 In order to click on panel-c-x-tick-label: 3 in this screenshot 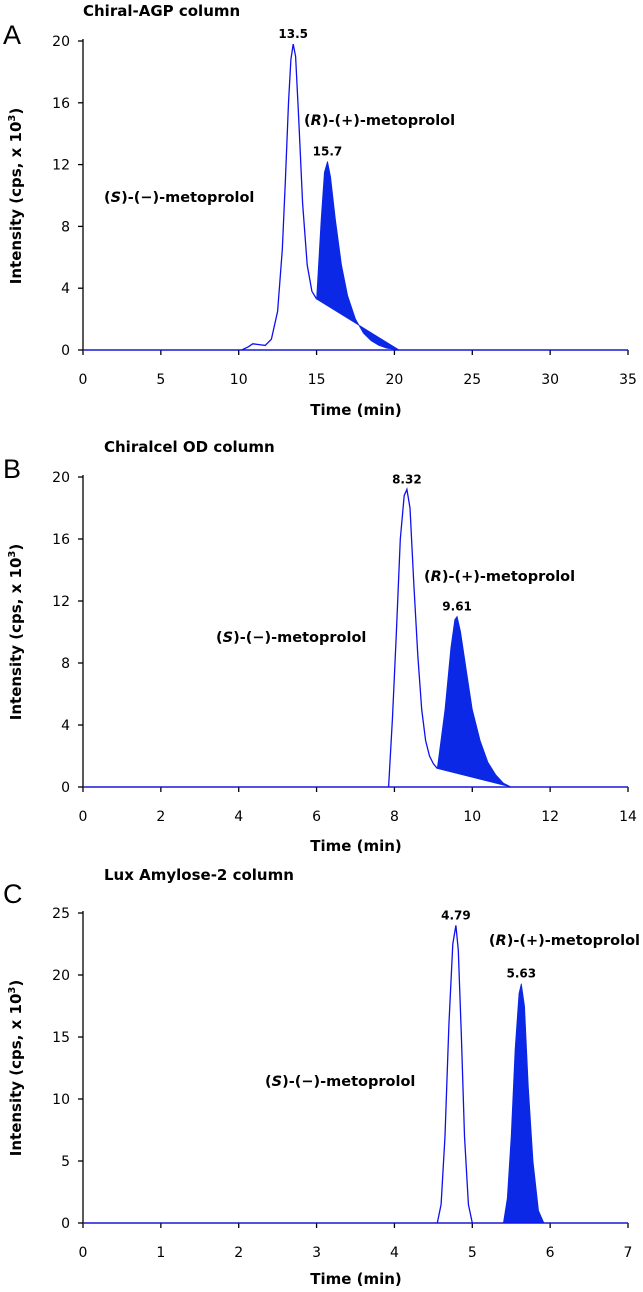, I will do `click(316, 1253)`.